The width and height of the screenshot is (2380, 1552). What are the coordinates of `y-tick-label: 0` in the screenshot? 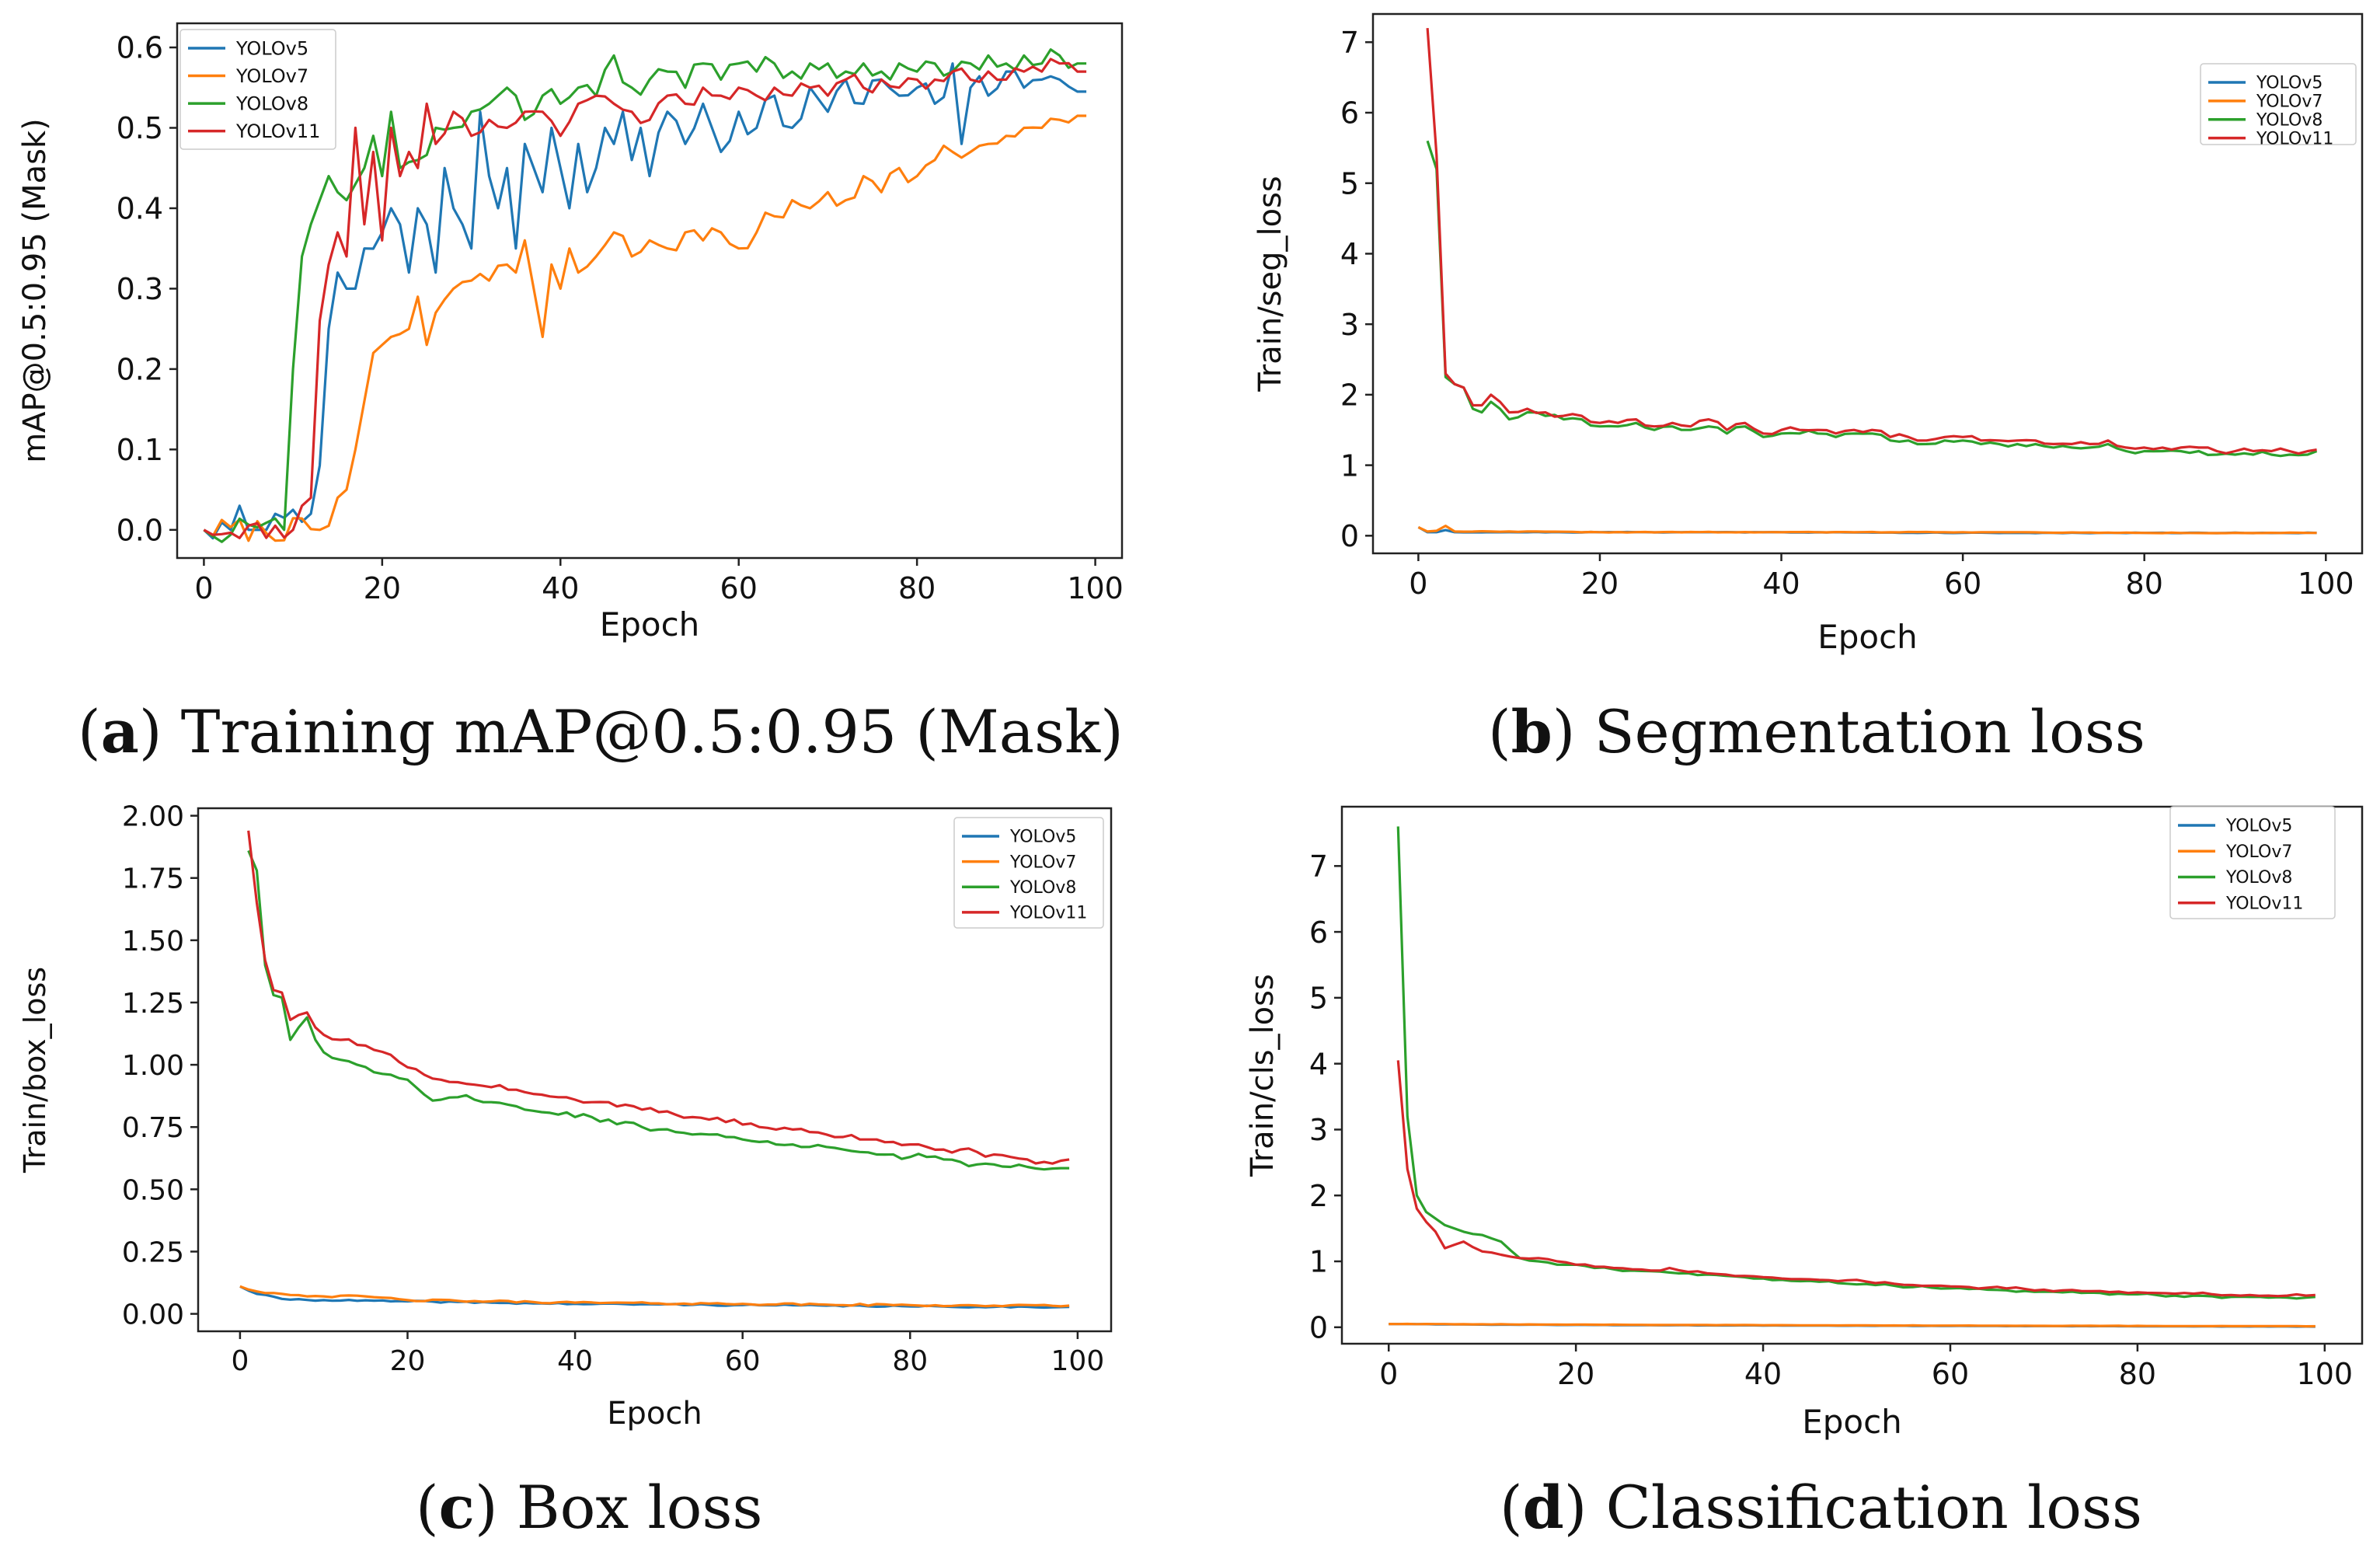 It's located at (1349, 536).